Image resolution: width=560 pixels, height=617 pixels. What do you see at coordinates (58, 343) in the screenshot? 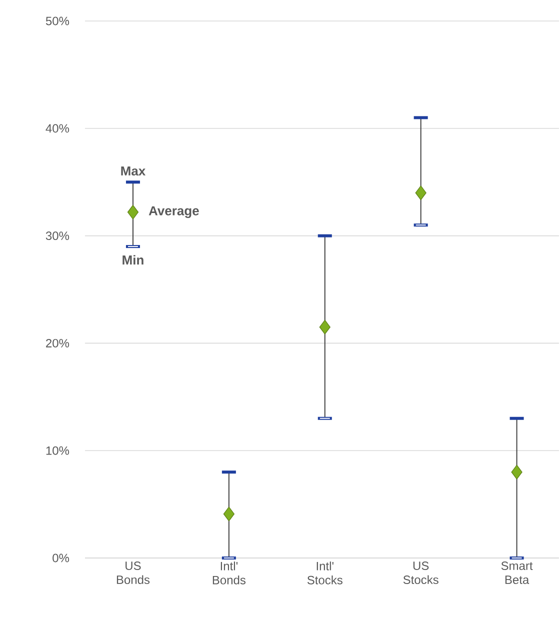
I see `y-tick-label: 20%` at bounding box center [58, 343].